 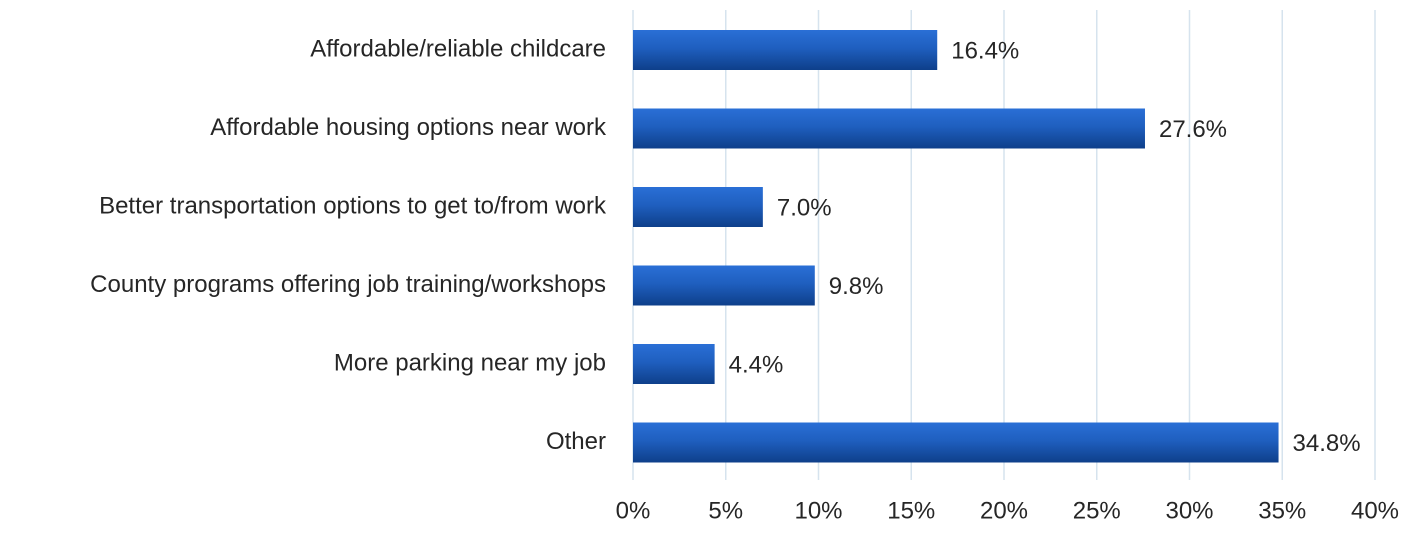 I want to click on category-label: Affordable housing options near work, so click(x=408, y=127).